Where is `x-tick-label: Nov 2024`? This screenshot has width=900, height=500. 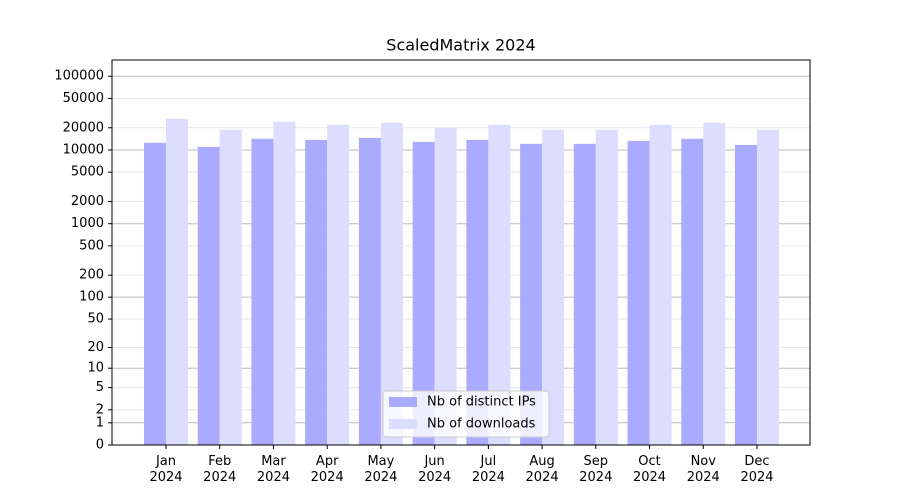 x-tick-label: Nov 2024 is located at coordinates (703, 469).